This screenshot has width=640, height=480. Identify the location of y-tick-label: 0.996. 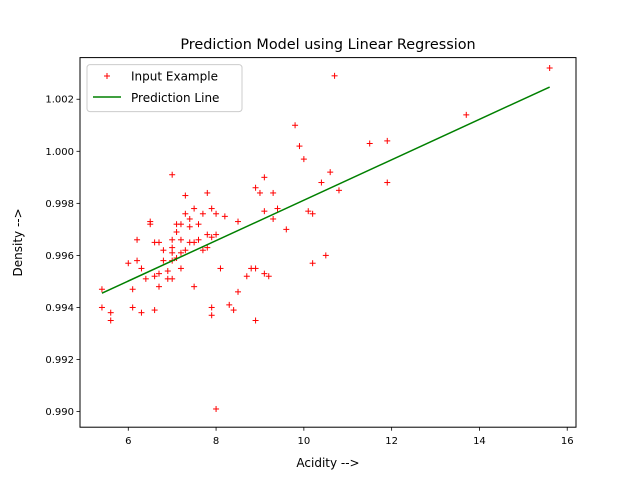
(59, 256).